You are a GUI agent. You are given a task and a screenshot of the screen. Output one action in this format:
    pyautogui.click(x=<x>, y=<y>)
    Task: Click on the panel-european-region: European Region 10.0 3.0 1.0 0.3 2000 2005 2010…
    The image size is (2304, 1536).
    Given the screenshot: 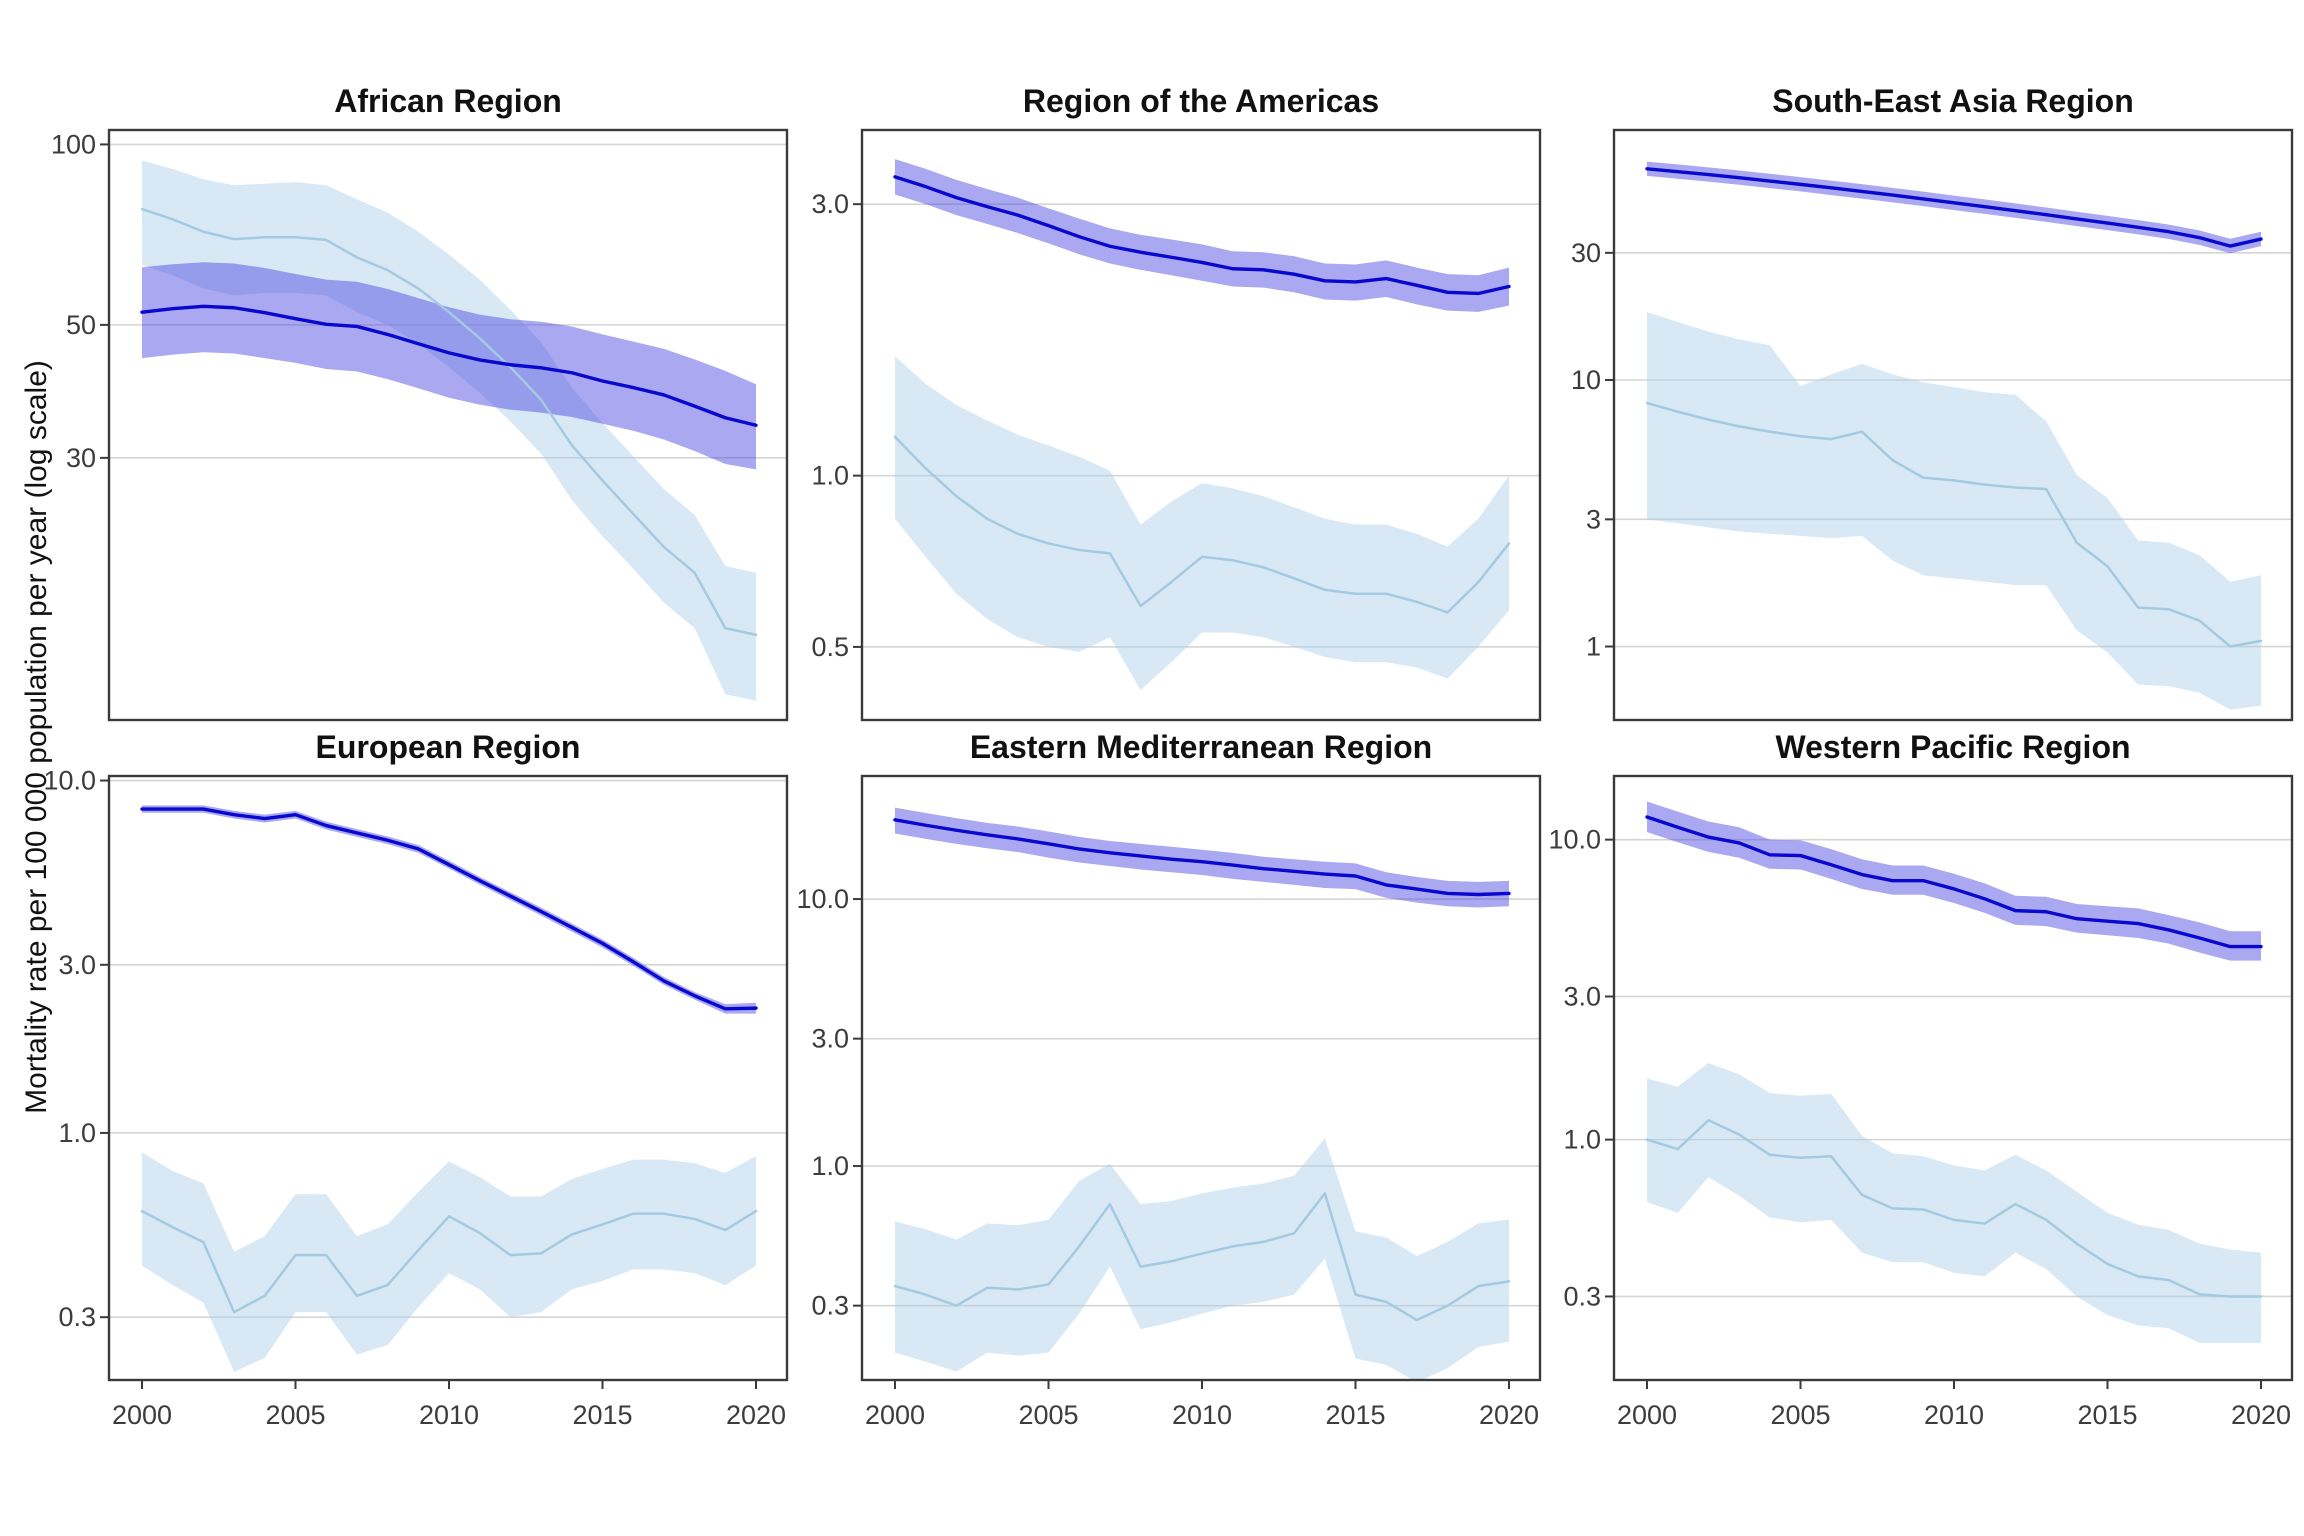 What is the action you would take?
    pyautogui.click(x=416, y=1079)
    